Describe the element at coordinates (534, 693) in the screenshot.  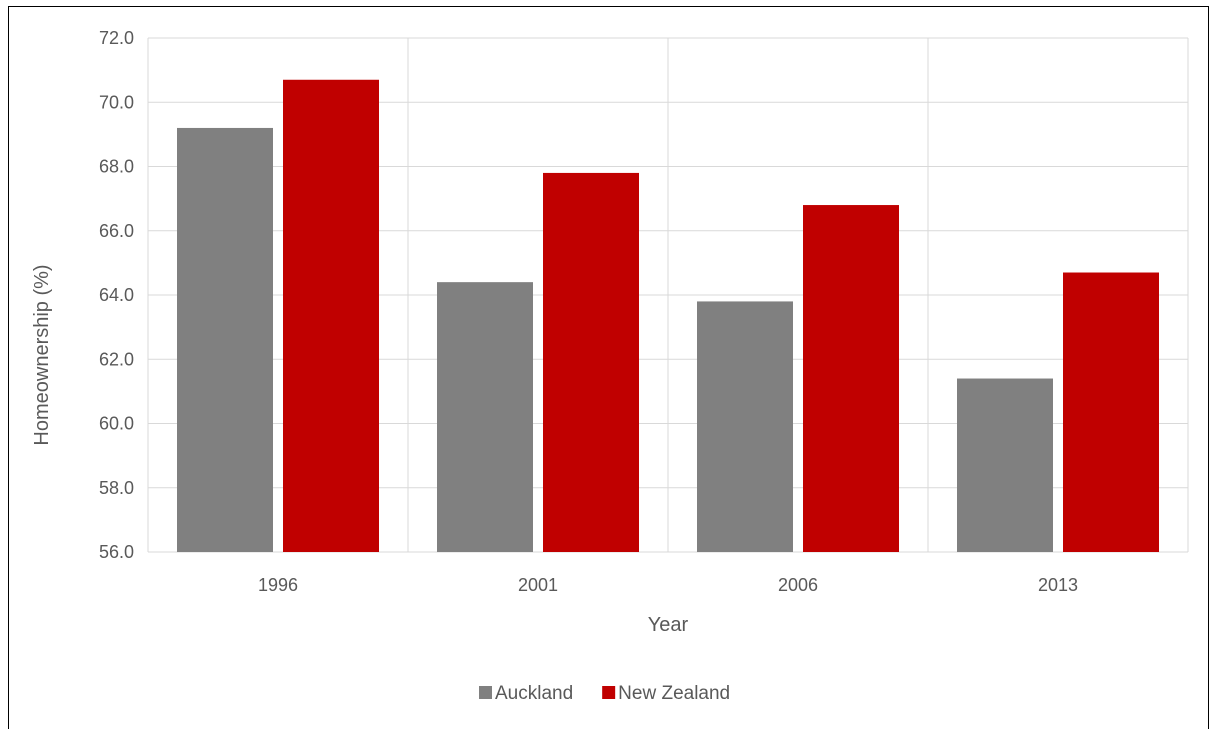
I see `legend-label: Auckland` at that location.